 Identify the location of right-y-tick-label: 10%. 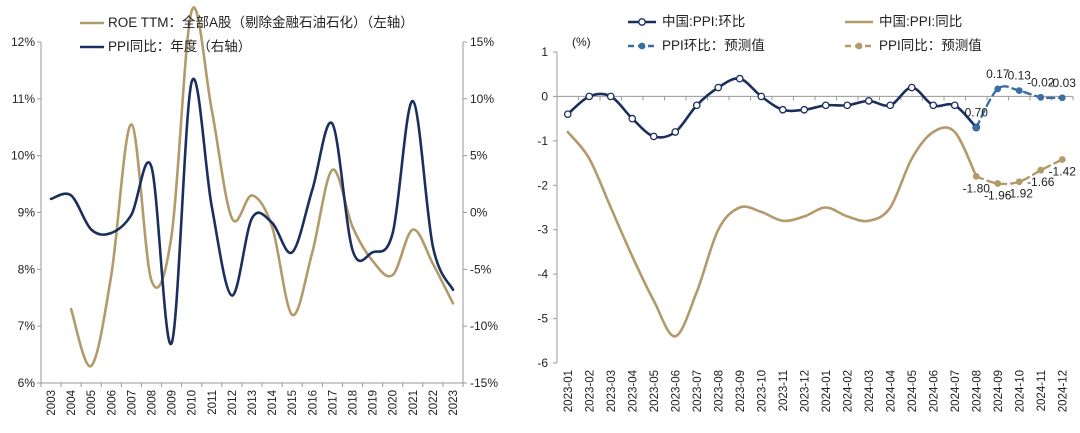
(482, 99).